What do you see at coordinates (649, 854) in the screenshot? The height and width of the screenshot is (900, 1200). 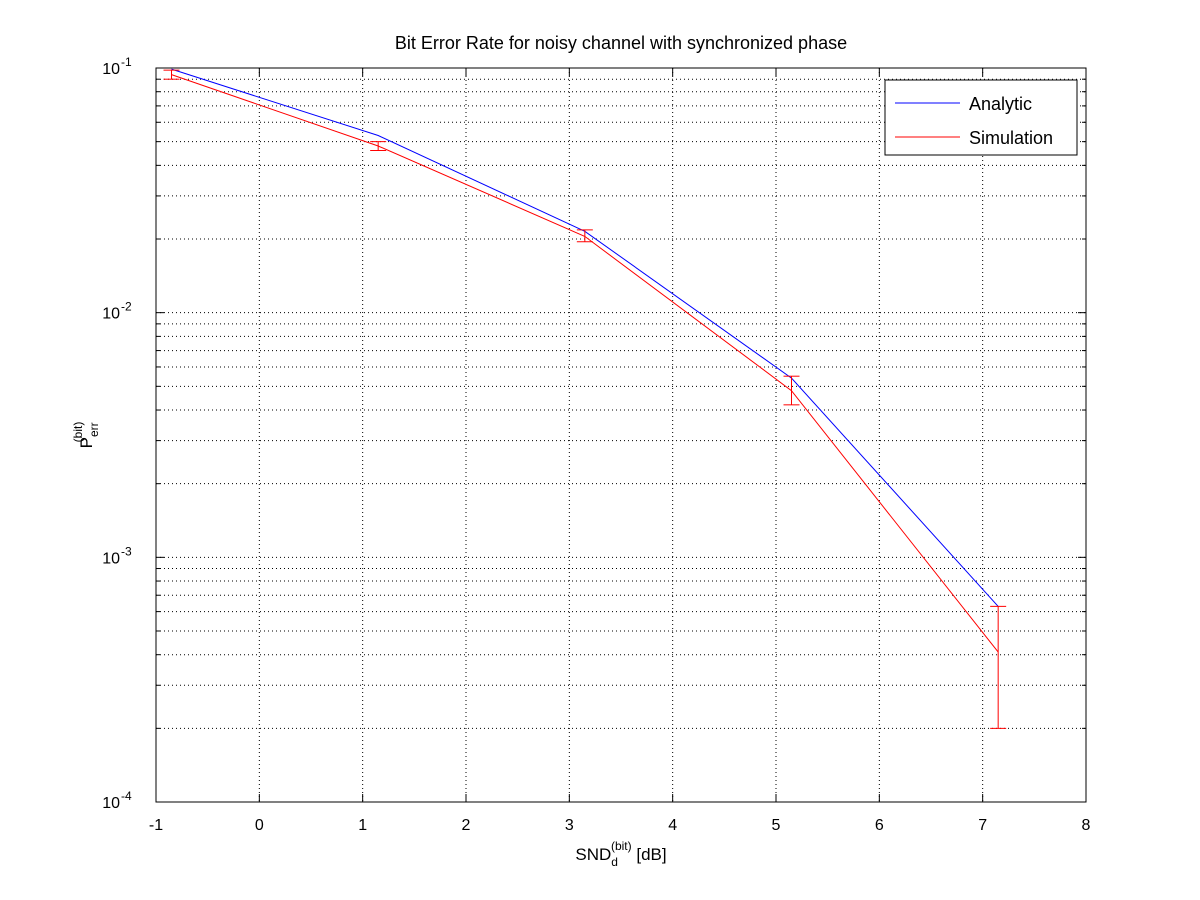 I see `x-axis-label-unit: [dB]` at bounding box center [649, 854].